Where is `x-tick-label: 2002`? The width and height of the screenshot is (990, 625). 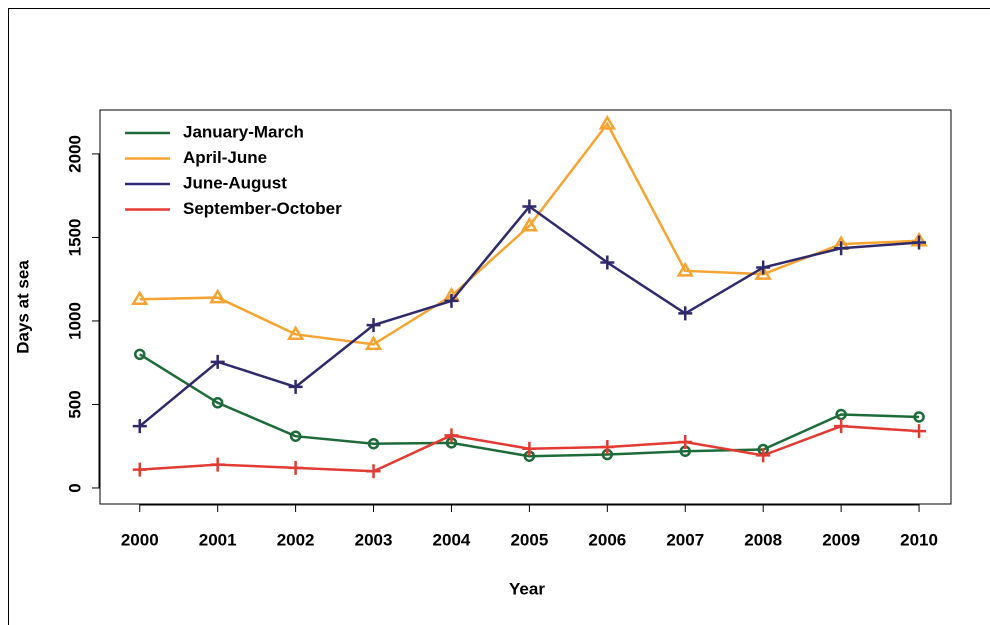 x-tick-label: 2002 is located at coordinates (296, 539).